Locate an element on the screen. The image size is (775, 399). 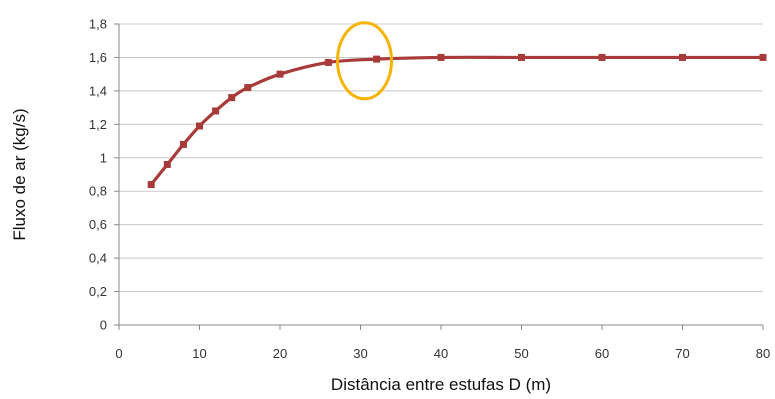
x-tick-label-0: 0 is located at coordinates (118, 353).